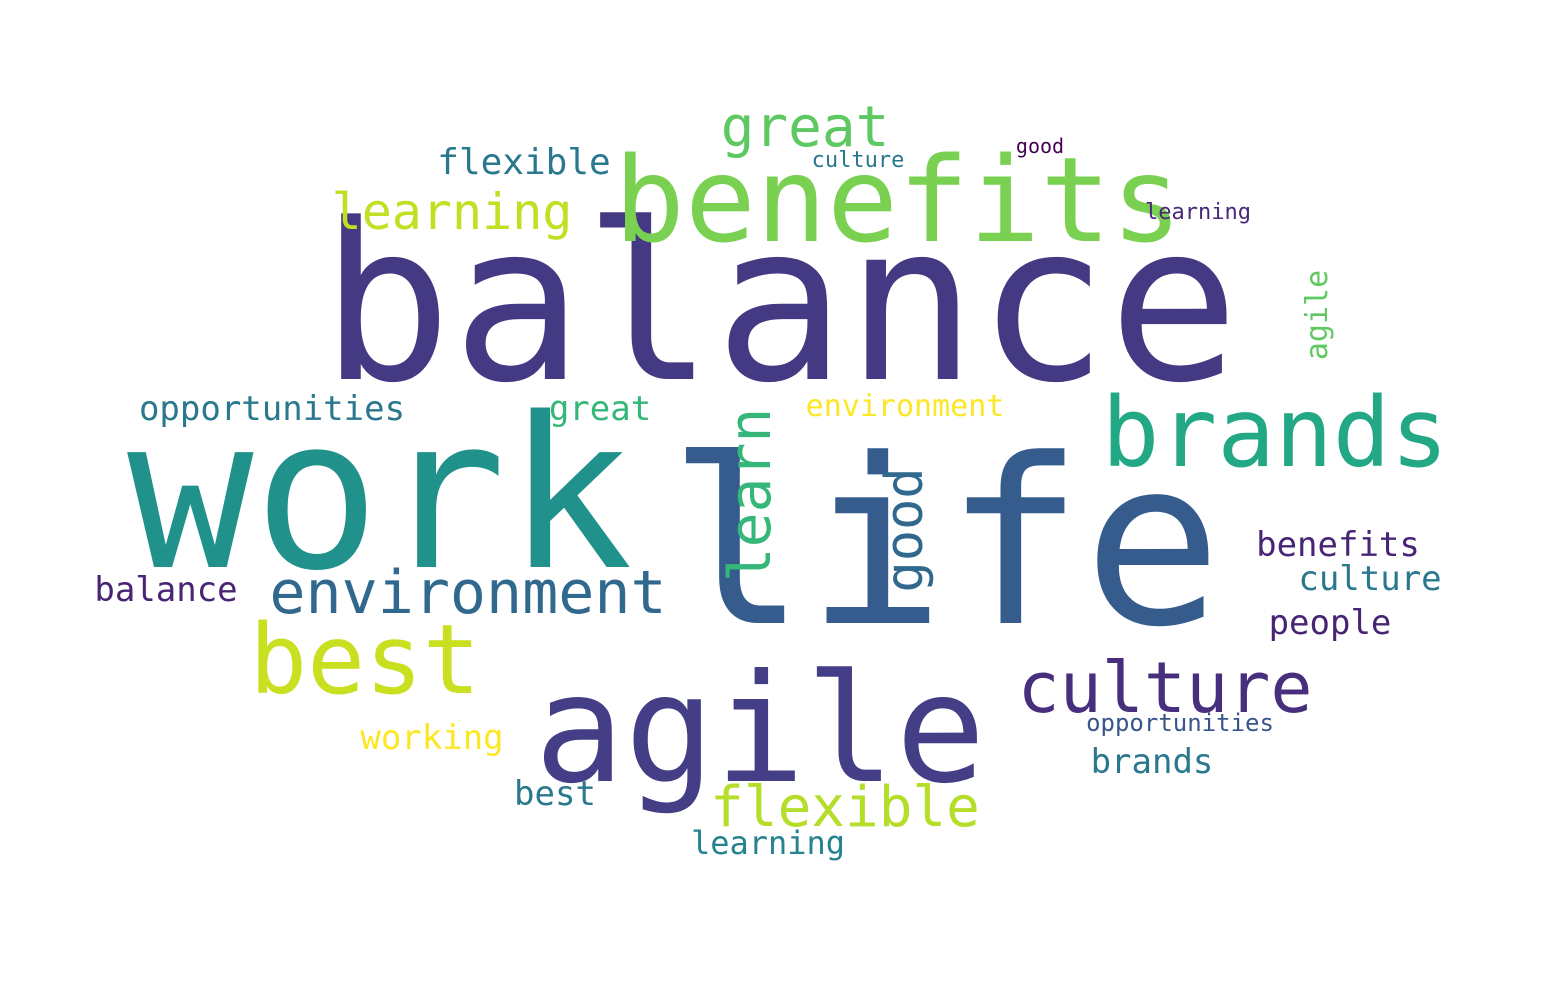 The width and height of the screenshot is (1556, 986). What do you see at coordinates (898, 200) in the screenshot?
I see `word-benefits-main: benefits` at bounding box center [898, 200].